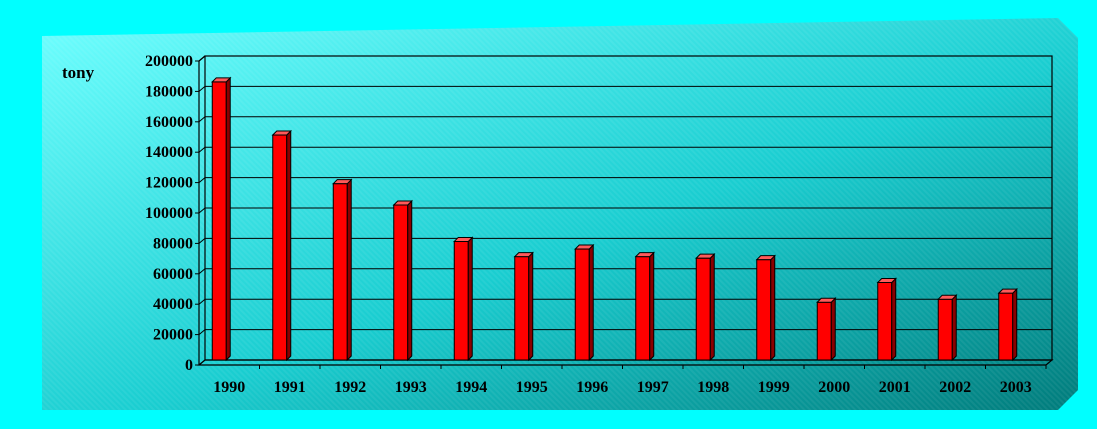 This screenshot has width=1097, height=429. Describe the element at coordinates (173, 243) in the screenshot. I see `y-tick-label: 80000` at that location.